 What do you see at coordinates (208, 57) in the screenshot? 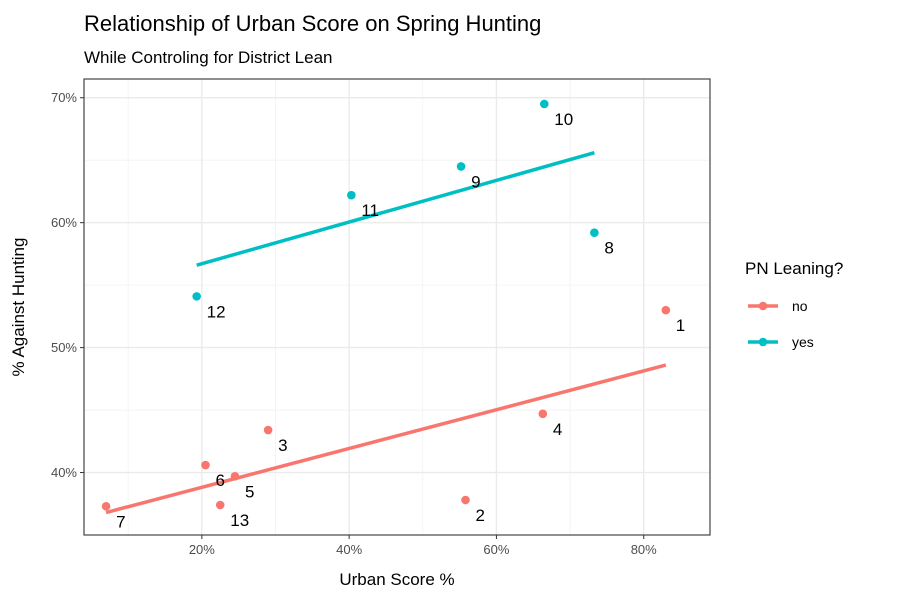
I see `chart-subtitle: While Controling for District Lean` at bounding box center [208, 57].